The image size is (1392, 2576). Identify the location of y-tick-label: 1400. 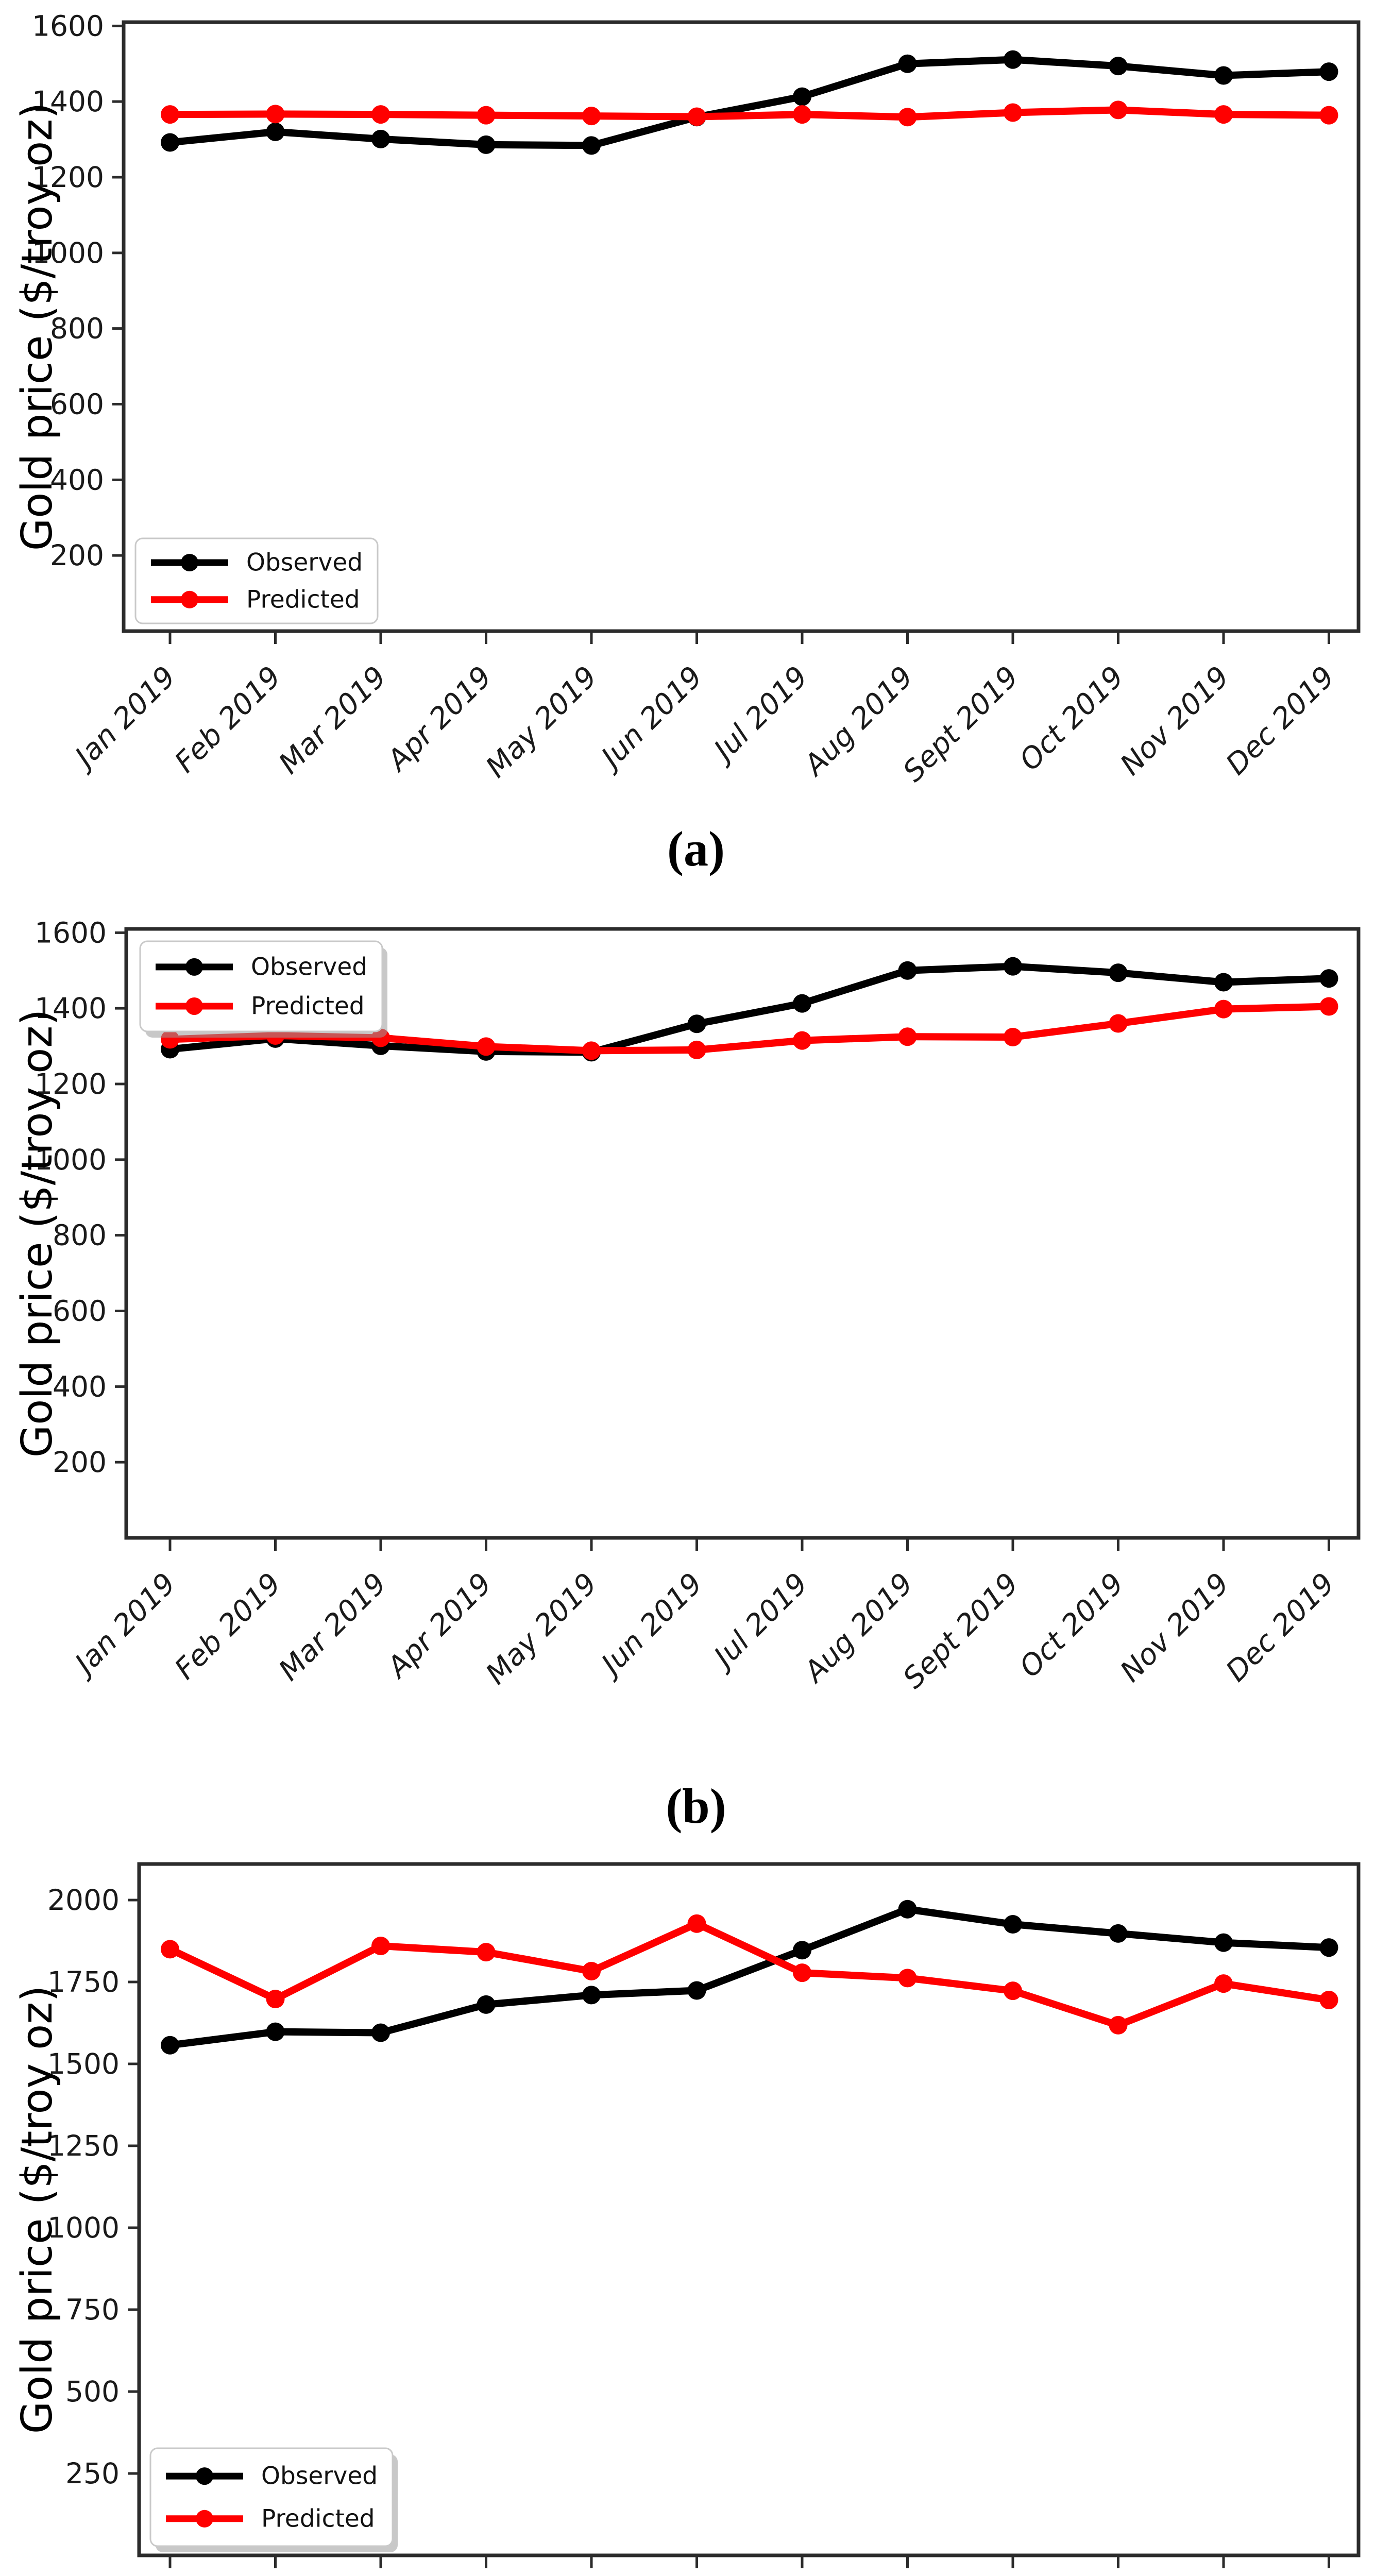
(68, 101).